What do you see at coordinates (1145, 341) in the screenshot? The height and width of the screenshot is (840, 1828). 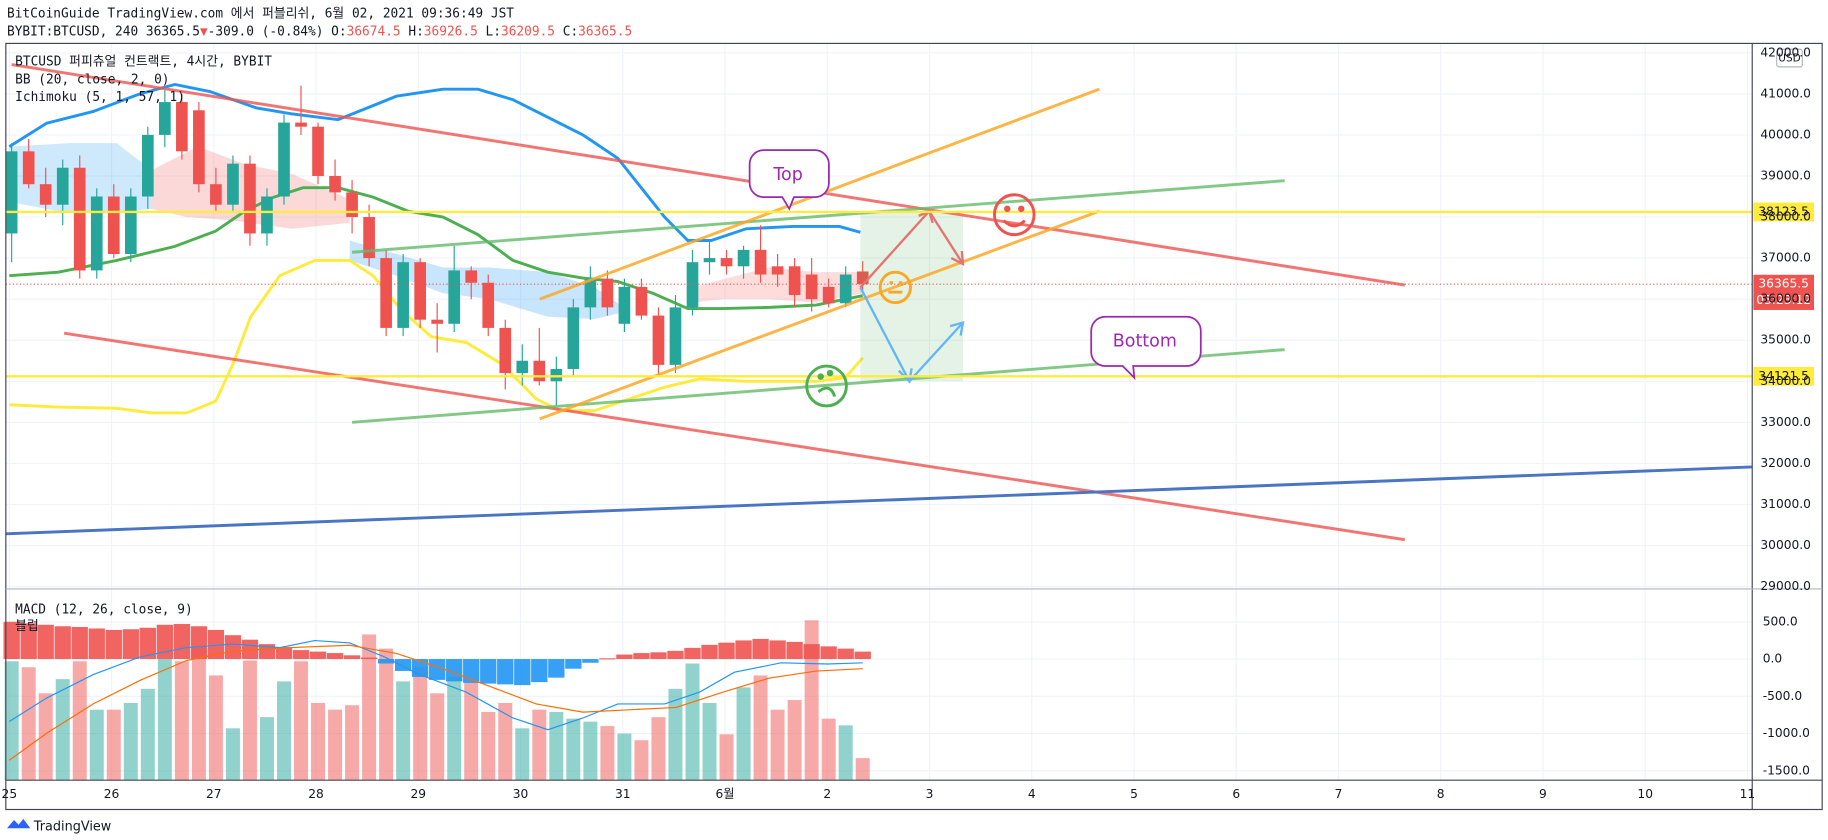 I see `callout-bottom-text: Bottom` at bounding box center [1145, 341].